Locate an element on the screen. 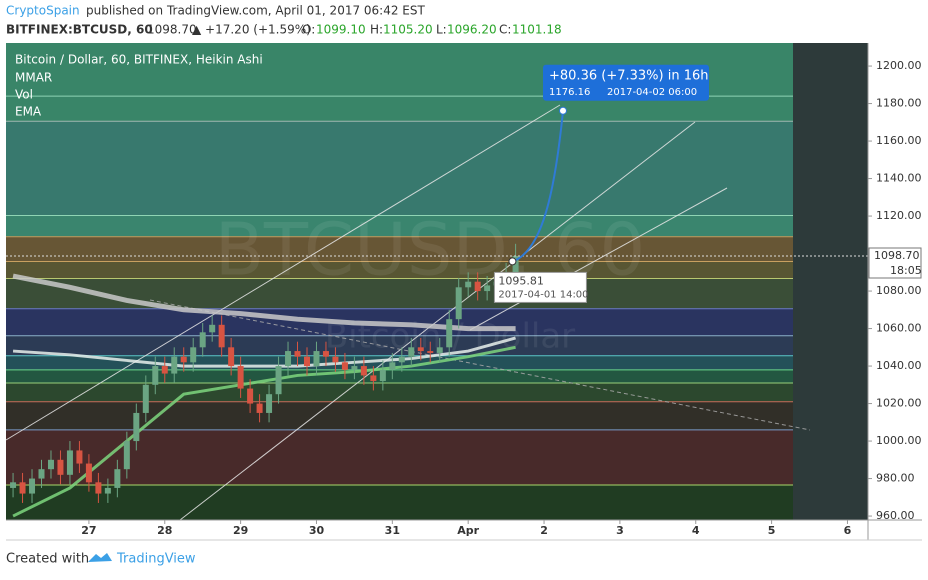 The height and width of the screenshot is (580, 928). o: 1099.10 is located at coordinates (341, 30).